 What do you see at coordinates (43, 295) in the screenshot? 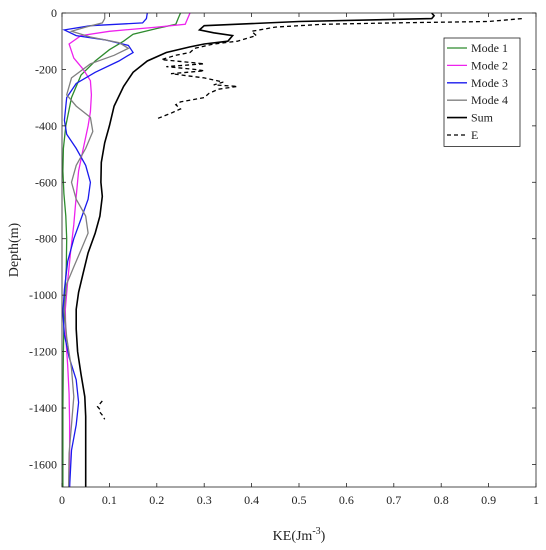
I see `y-tick-label: -1000` at bounding box center [43, 295].